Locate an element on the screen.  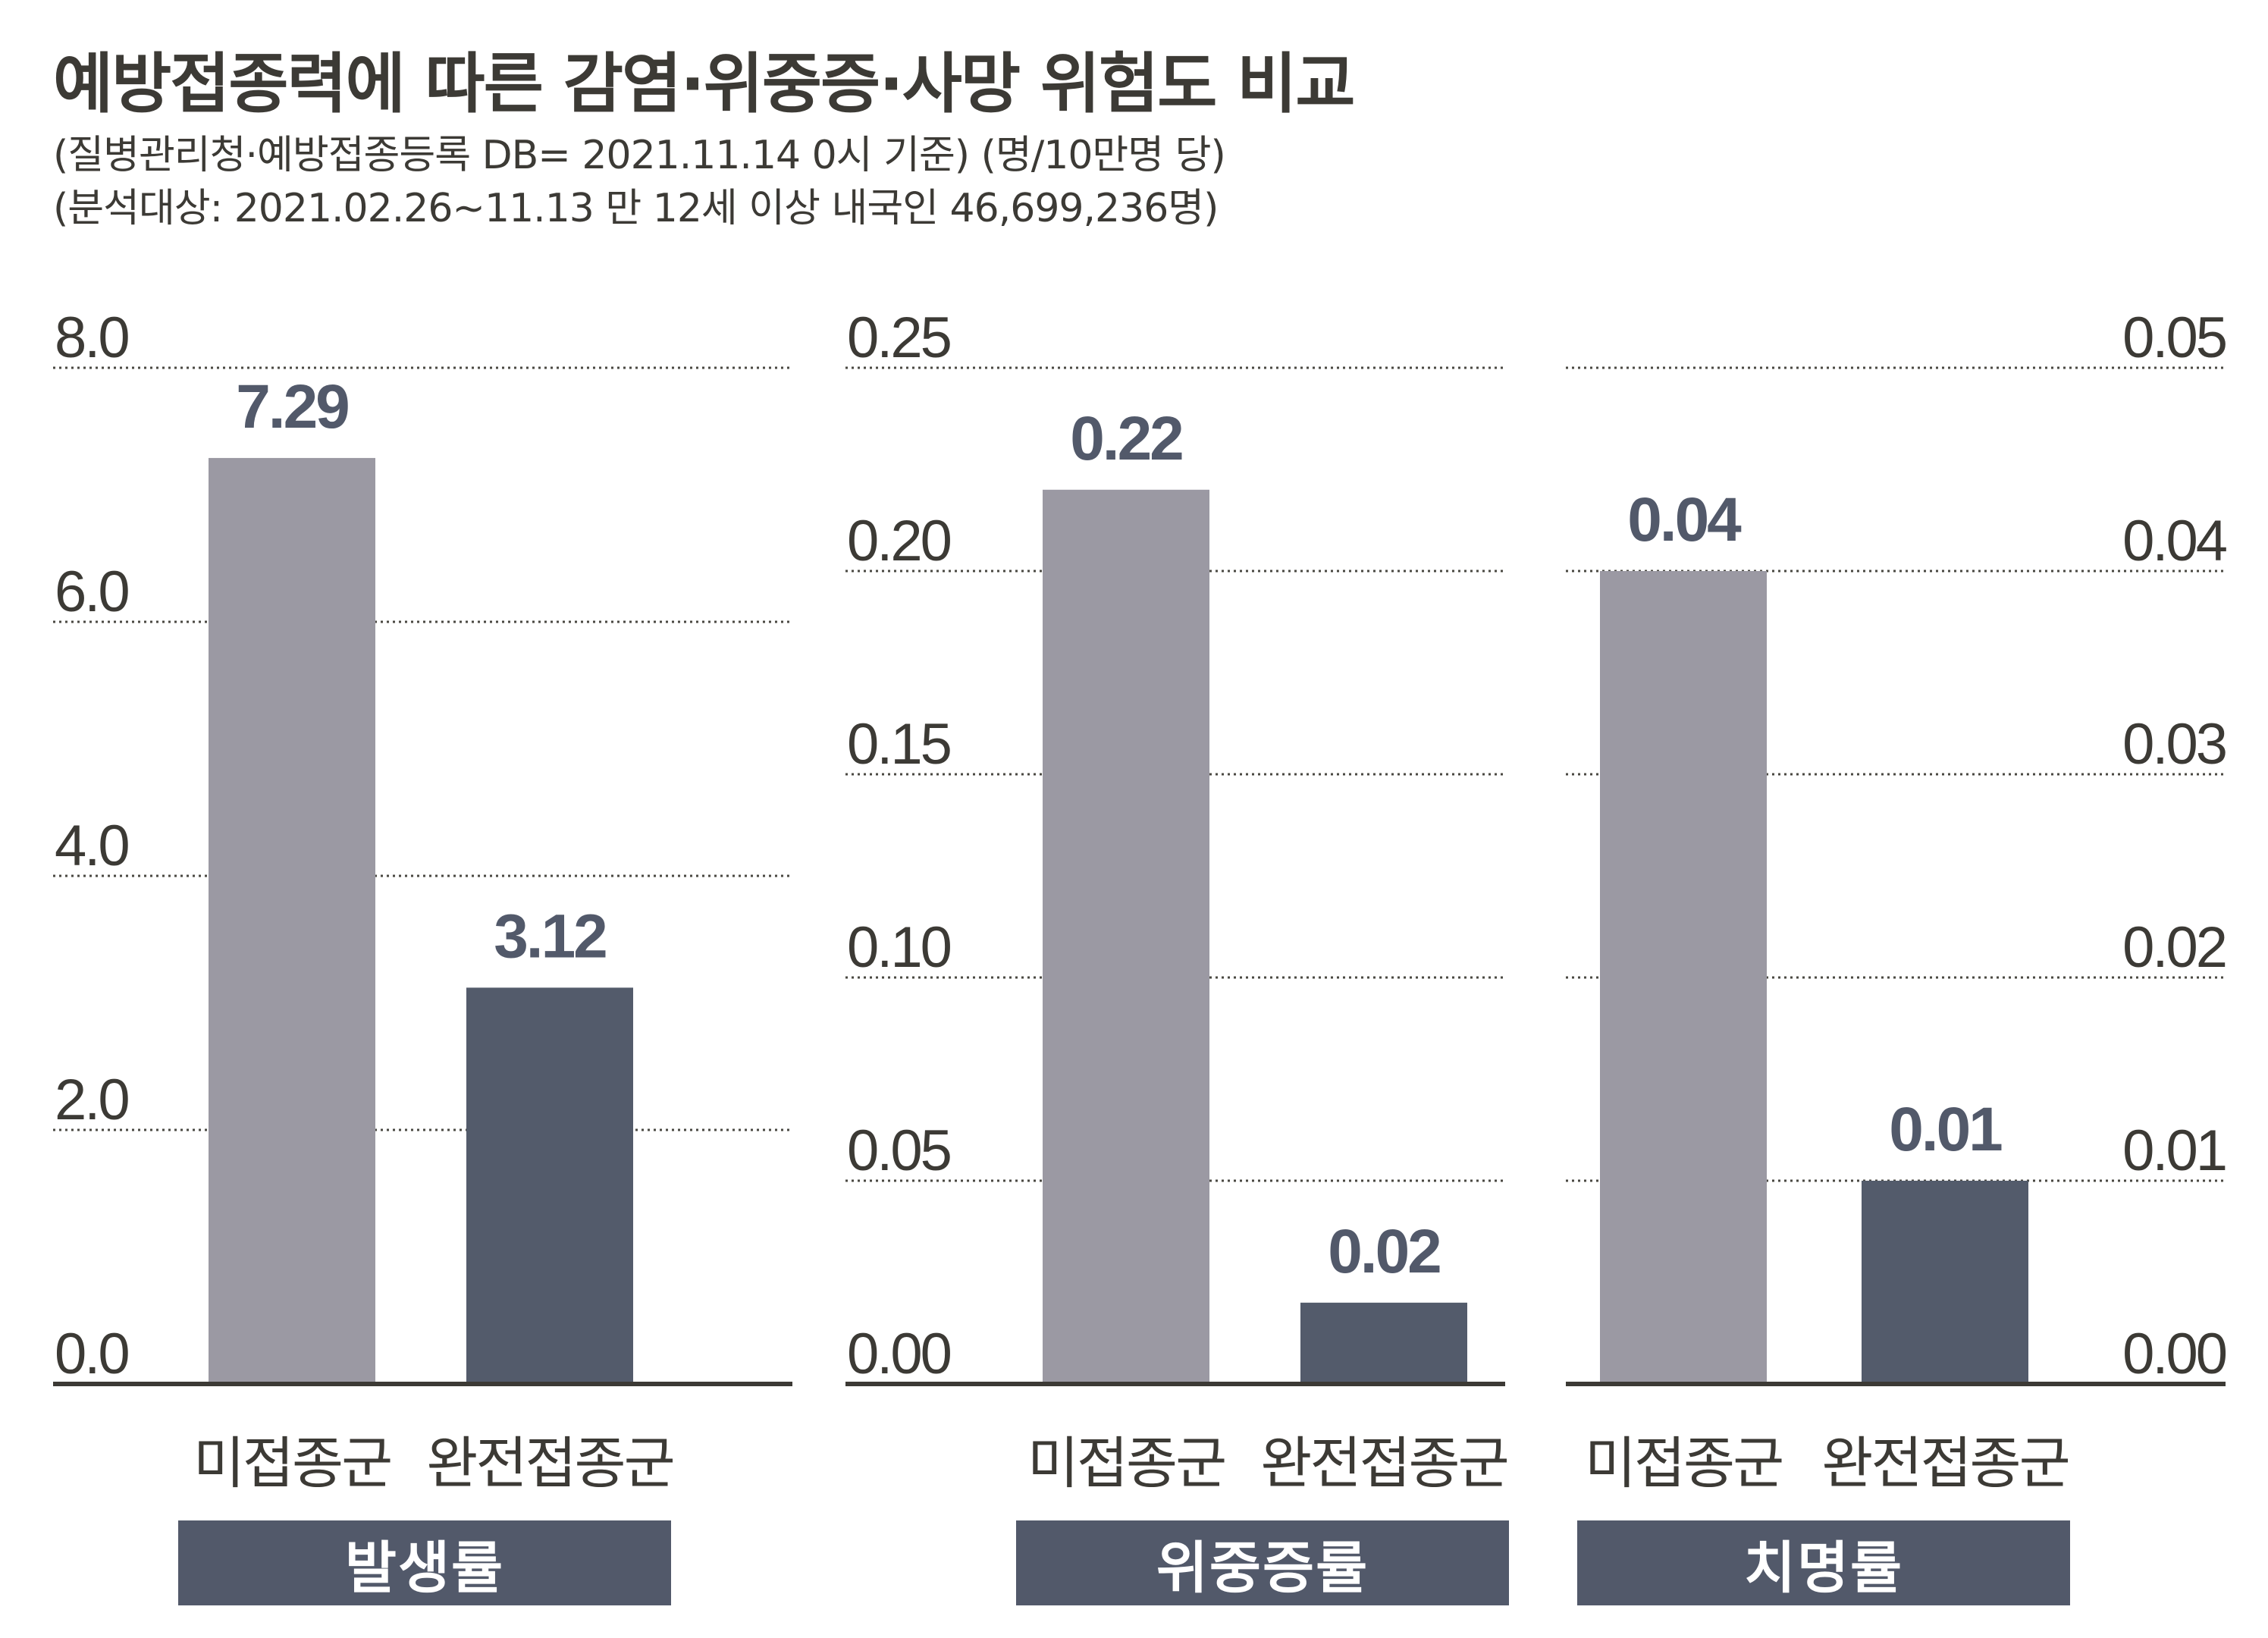
panel-title-badge: 치명률 is located at coordinates (1823, 1562).